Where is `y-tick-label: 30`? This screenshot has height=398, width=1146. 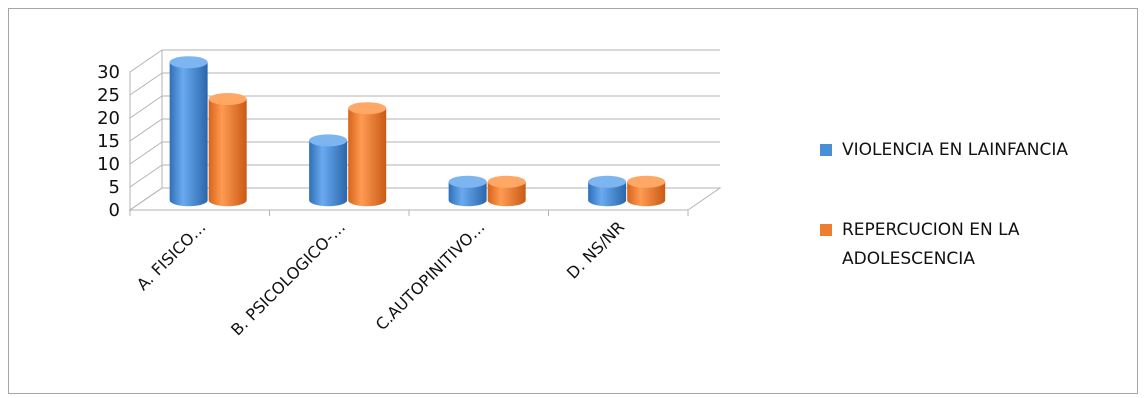
y-tick-label: 30 is located at coordinates (108, 72).